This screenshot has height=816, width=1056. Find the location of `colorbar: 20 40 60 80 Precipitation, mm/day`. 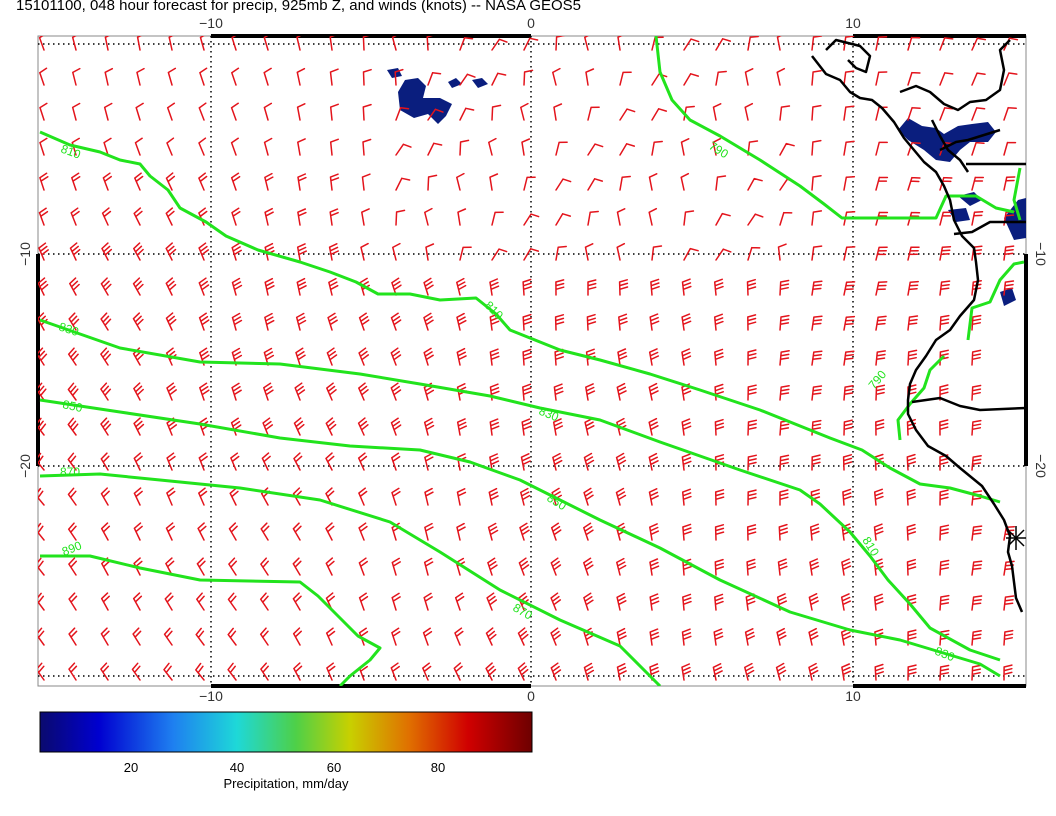

colorbar: 20 40 60 80 Precipitation, mm/day is located at coordinates (286, 751).